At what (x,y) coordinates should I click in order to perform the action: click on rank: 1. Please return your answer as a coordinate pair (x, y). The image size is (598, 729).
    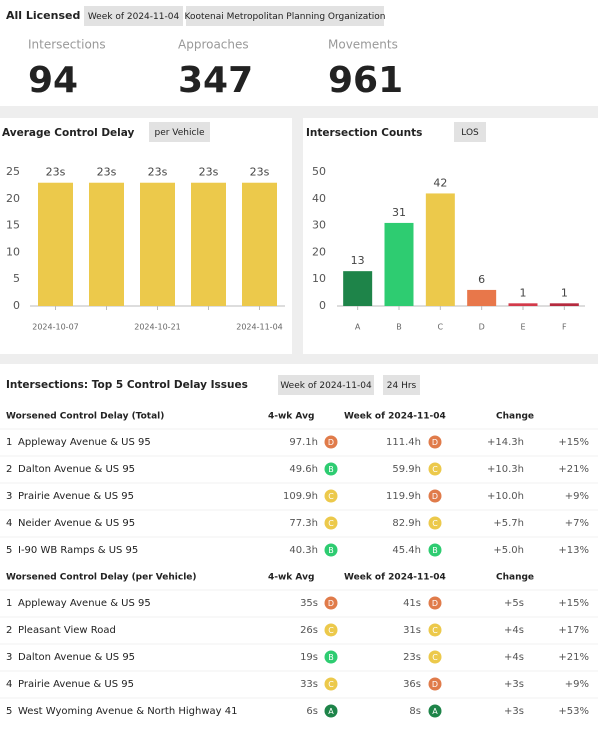
    Looking at the image, I should click on (9, 442).